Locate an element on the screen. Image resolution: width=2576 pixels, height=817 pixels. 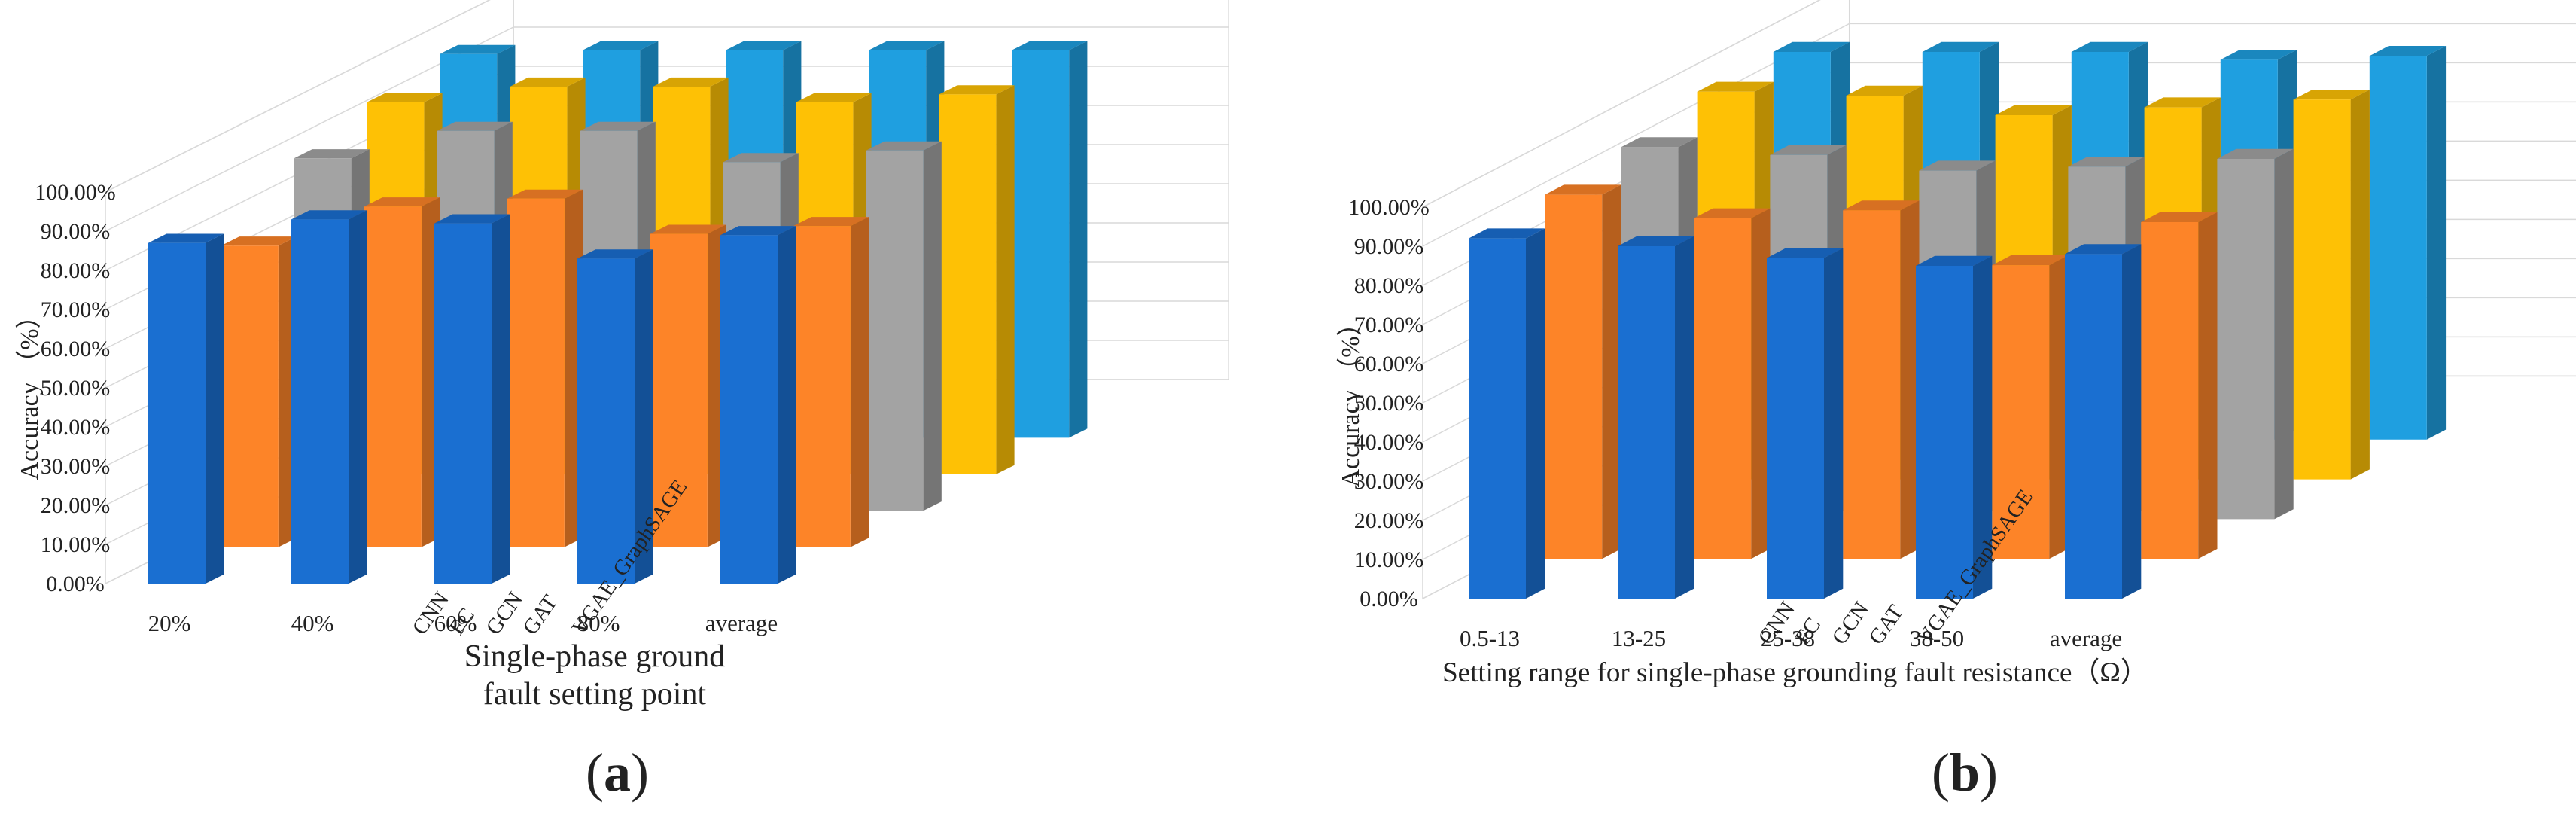
chart-a-panel-label: (a) is located at coordinates (618, 772).